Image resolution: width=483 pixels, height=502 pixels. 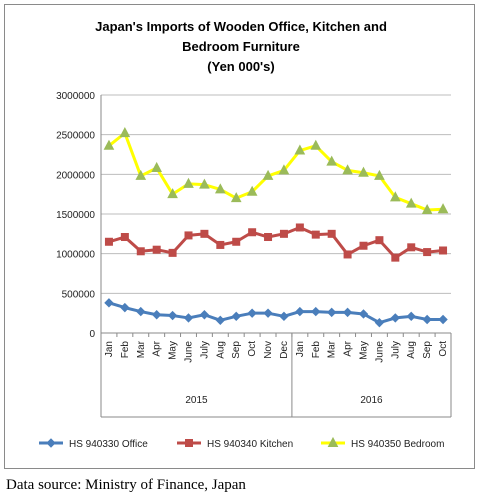 What do you see at coordinates (241, 46) in the screenshot?
I see `chart-title-line: Bedroom Furniture` at bounding box center [241, 46].